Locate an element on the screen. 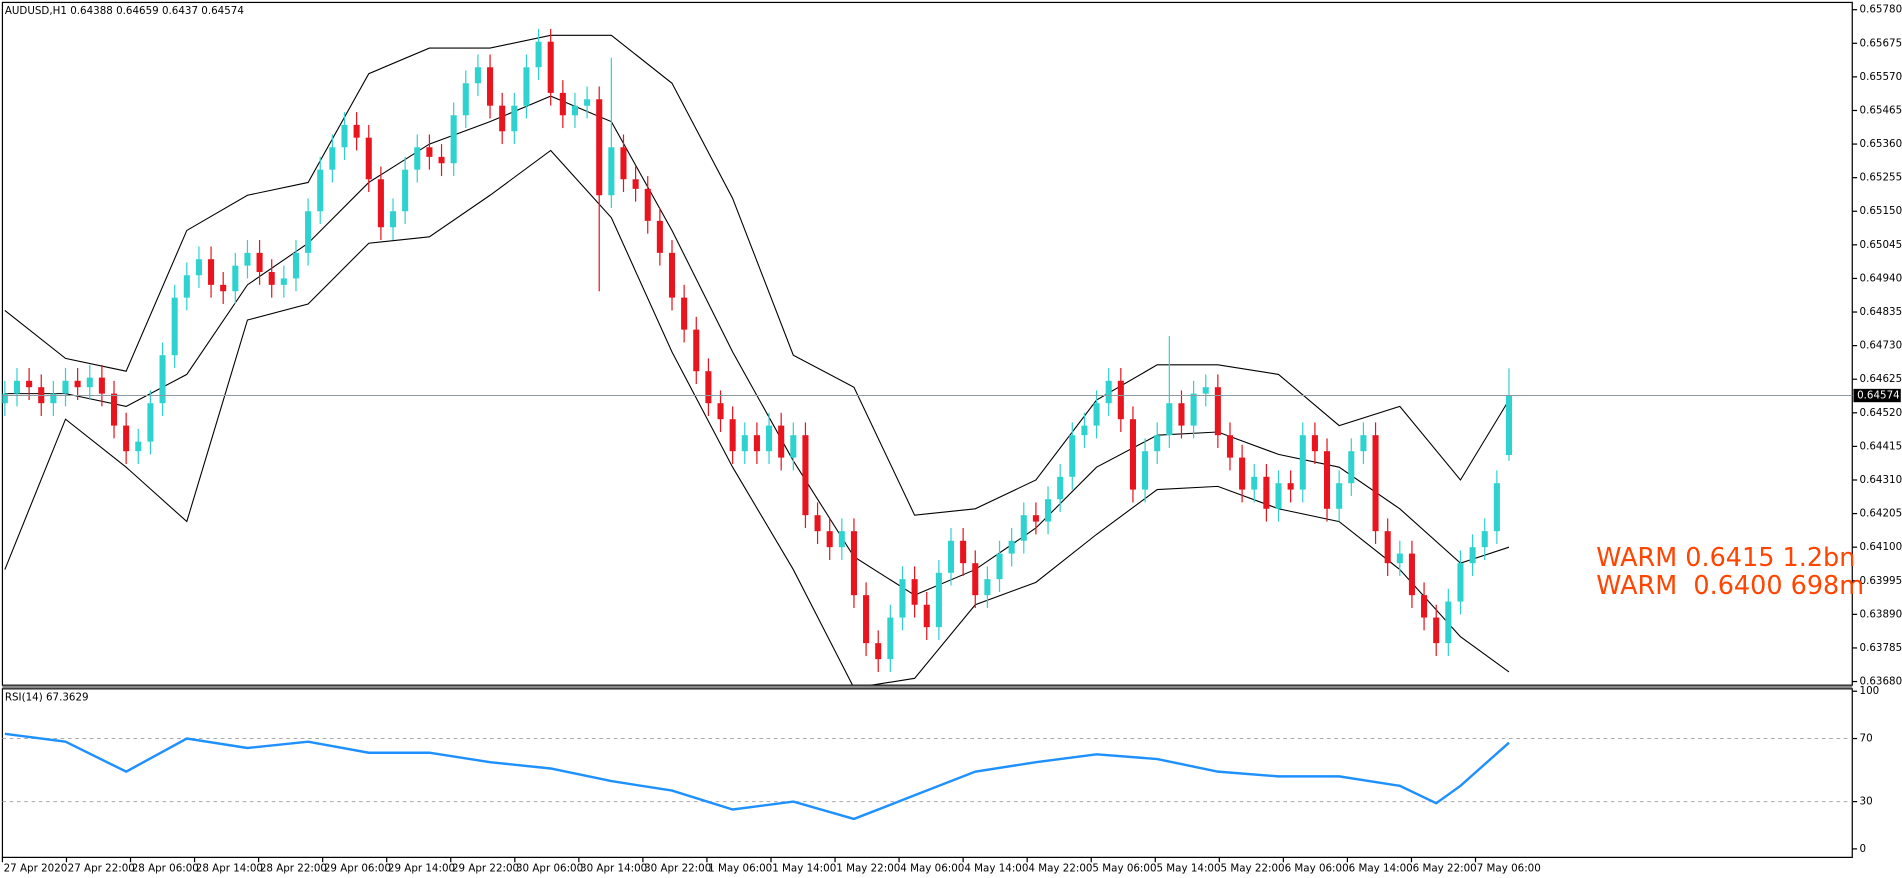  header: AUDUSD,H1 0.64388 0.64659 0.6437 0.64574 is located at coordinates (124, 11).